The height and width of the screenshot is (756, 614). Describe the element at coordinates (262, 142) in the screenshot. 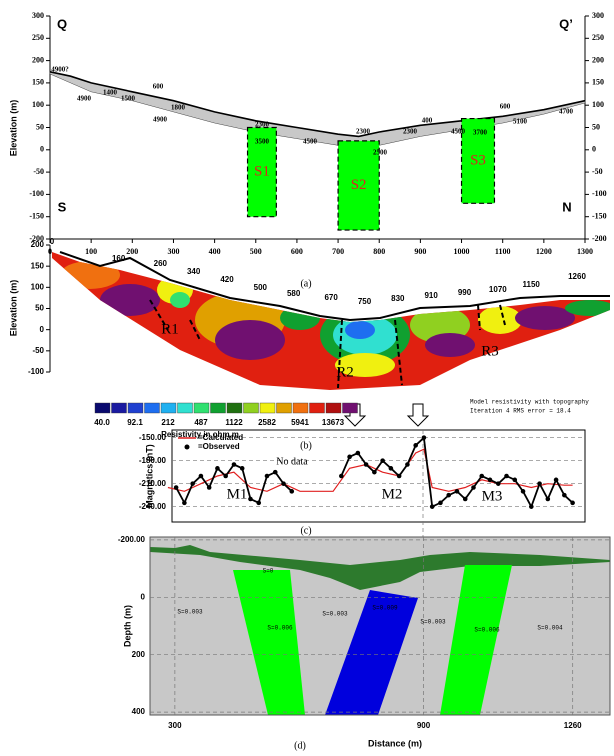

I see `annotation: 3500` at that location.